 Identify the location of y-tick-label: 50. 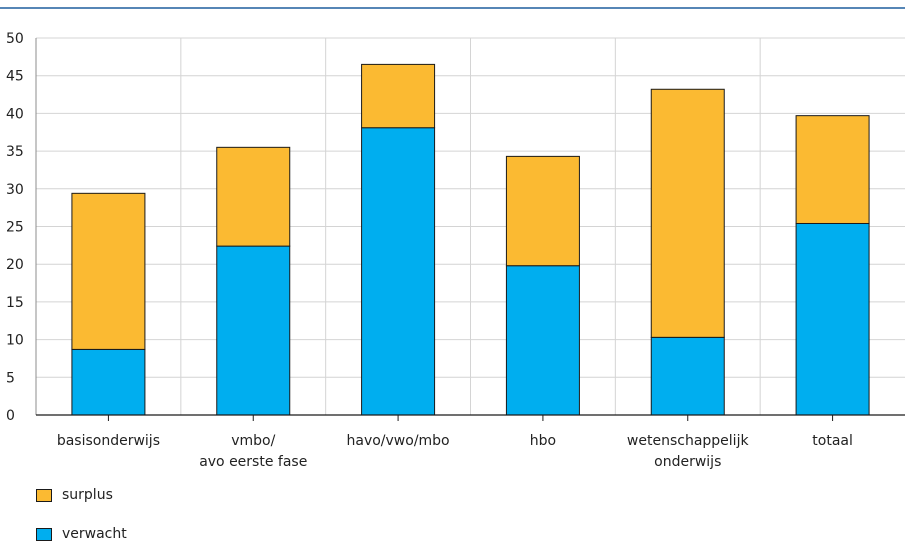
(15, 39).